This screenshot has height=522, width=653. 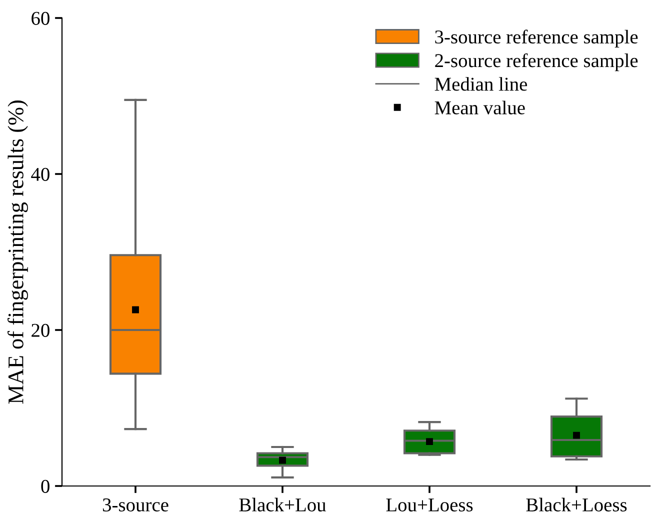 I want to click on annotation: Median line, so click(x=481, y=84).